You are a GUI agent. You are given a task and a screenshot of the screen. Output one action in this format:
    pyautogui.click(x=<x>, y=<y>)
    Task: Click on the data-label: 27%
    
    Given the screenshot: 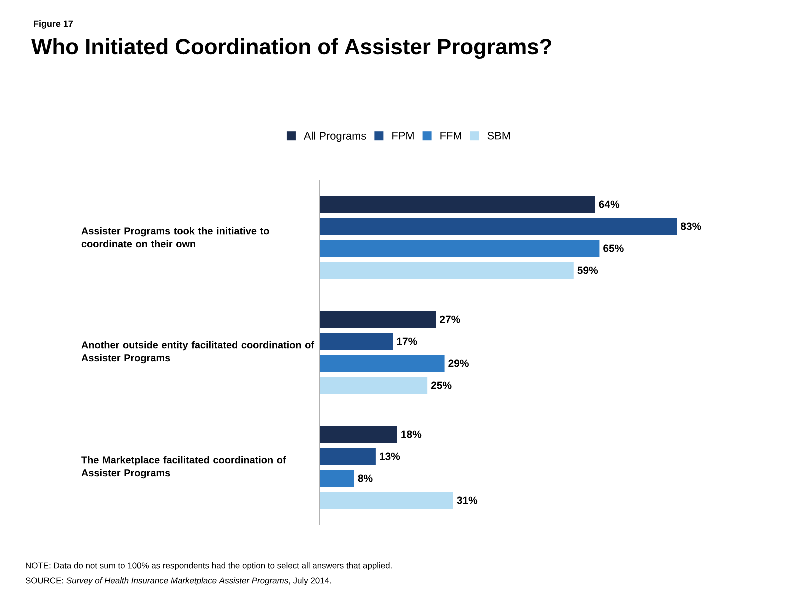 What is the action you would take?
    pyautogui.click(x=450, y=320)
    